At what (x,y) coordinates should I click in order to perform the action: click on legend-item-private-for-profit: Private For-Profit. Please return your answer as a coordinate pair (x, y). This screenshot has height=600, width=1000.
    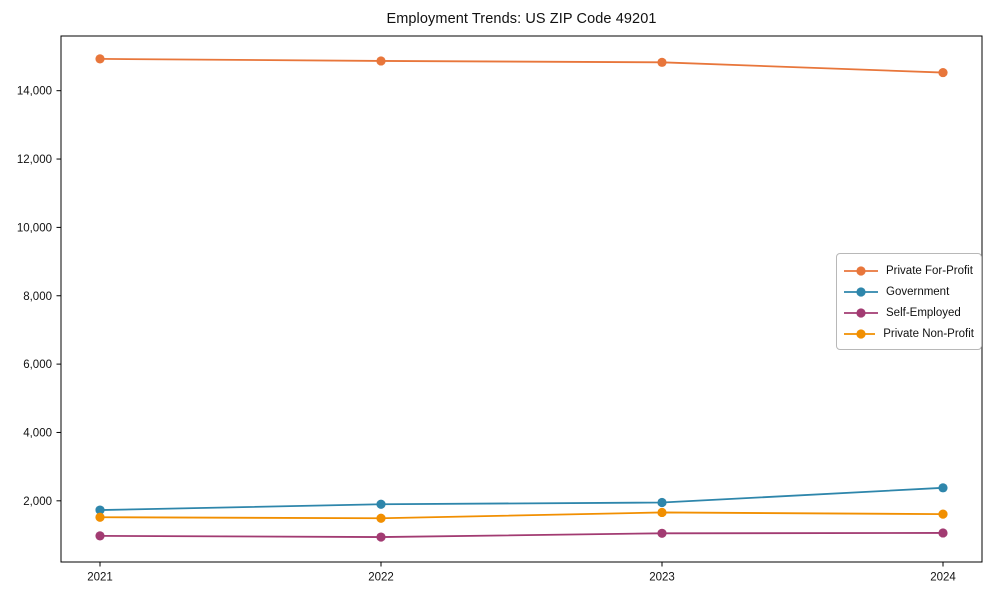
    Looking at the image, I should click on (909, 270).